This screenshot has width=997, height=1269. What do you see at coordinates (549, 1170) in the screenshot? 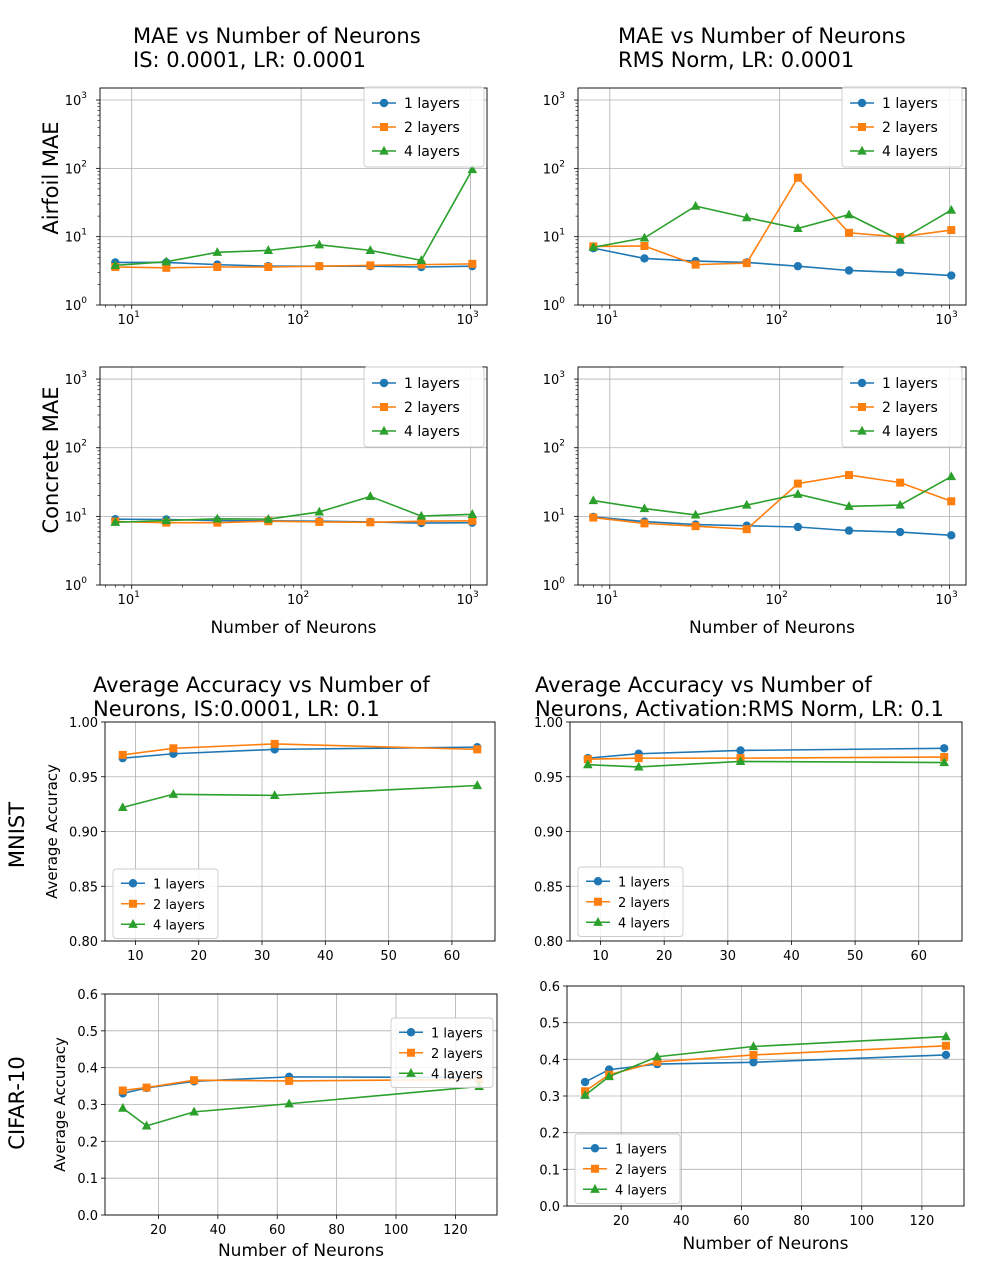
I see `y-tick-label: 0.1` at bounding box center [549, 1170].